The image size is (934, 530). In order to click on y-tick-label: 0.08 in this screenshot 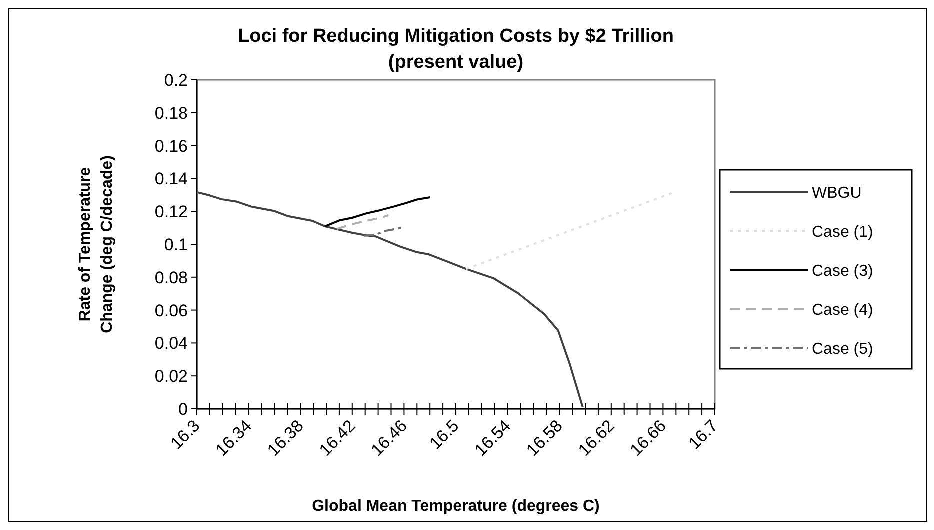, I will do `click(171, 278)`.